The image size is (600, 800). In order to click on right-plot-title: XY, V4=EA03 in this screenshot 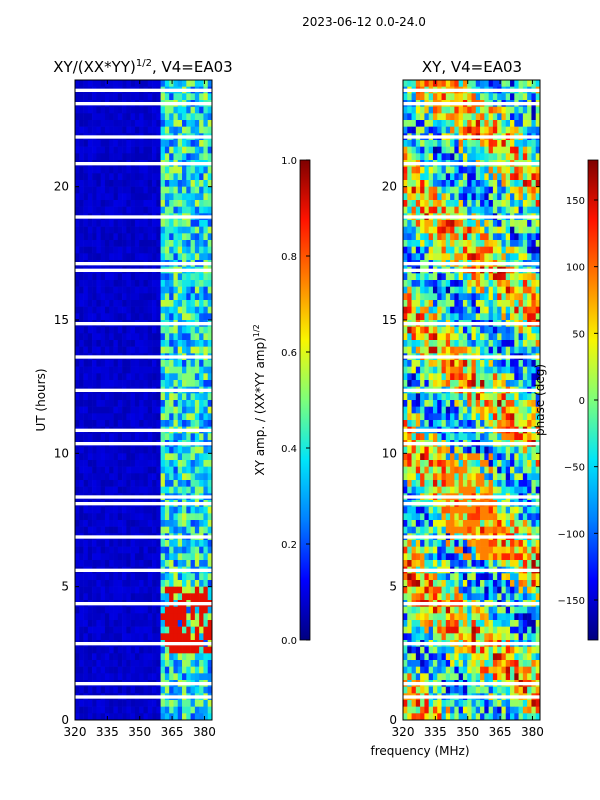, I will do `click(472, 67)`.